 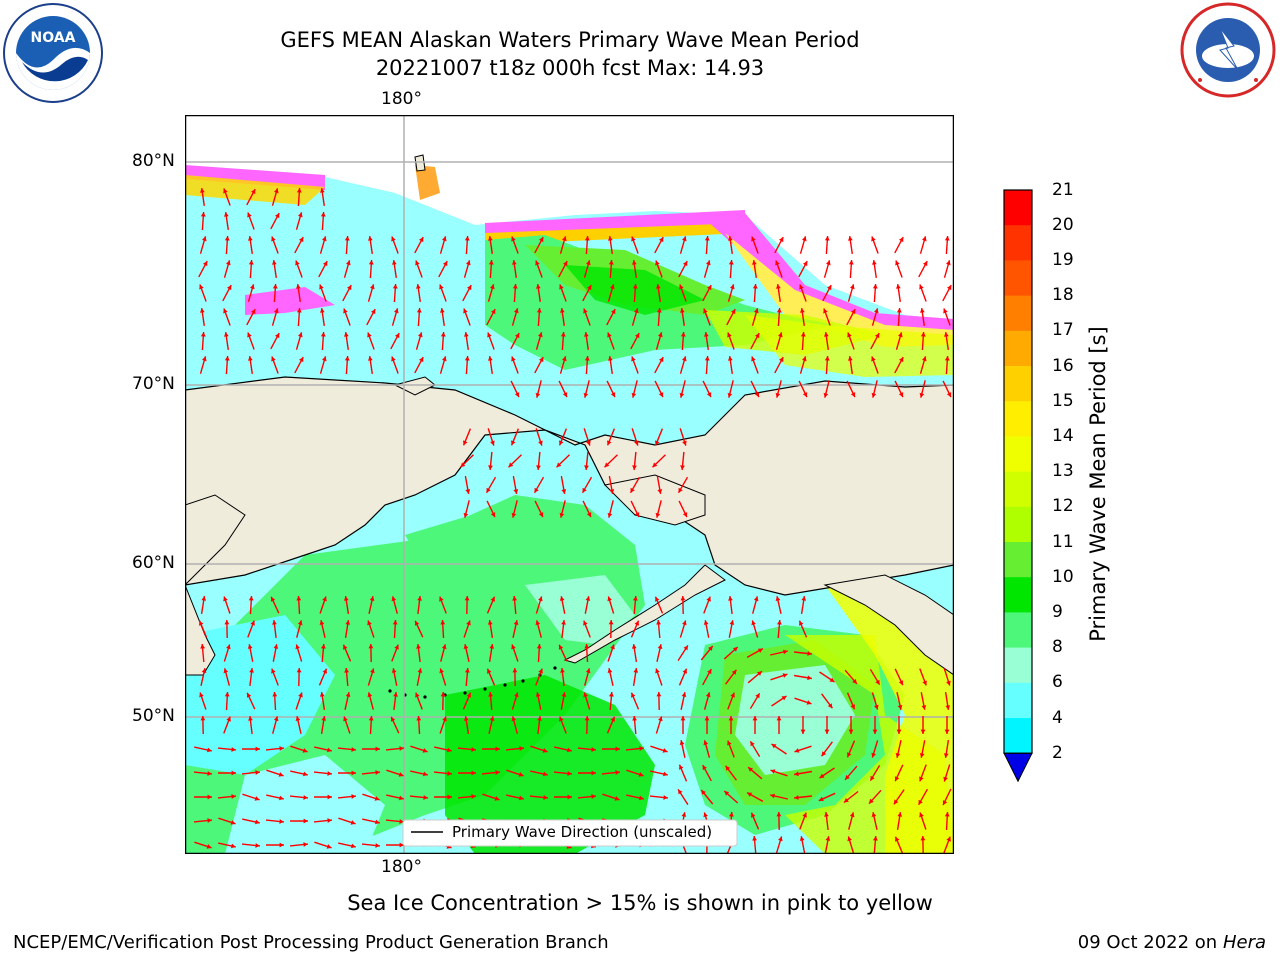 I want to click on chart-subtitle: 20221007 t18z 000h fcst Max: 14.93, so click(x=570, y=68).